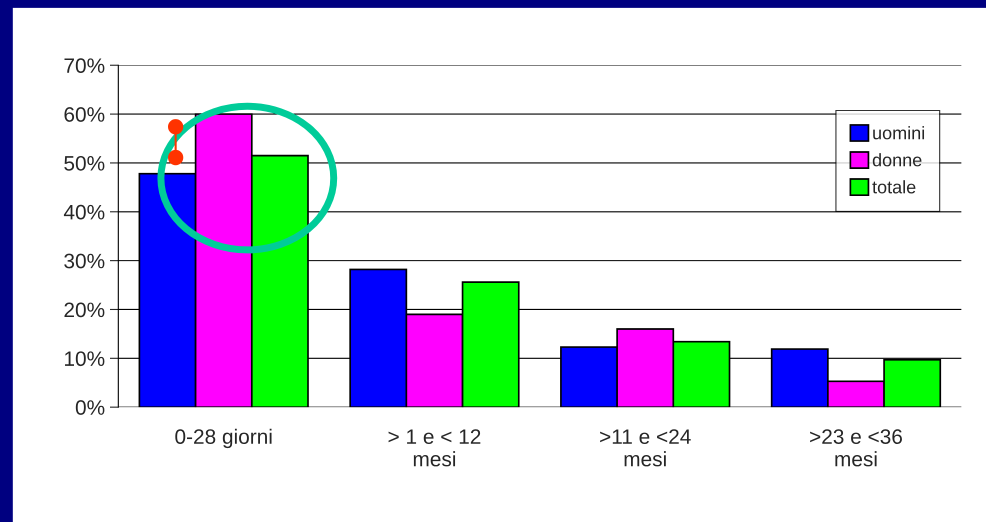 This screenshot has width=986, height=522. What do you see at coordinates (897, 159) in the screenshot?
I see `legend-label: donne` at bounding box center [897, 159].